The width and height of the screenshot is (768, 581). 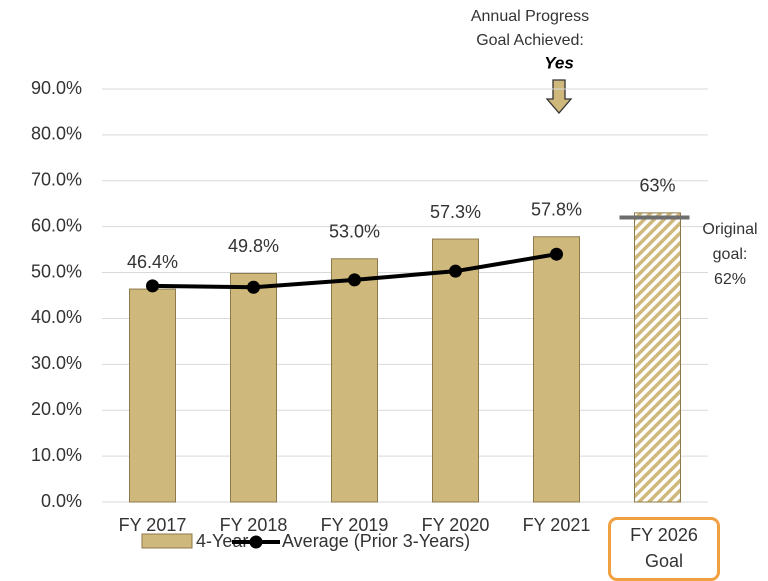 What do you see at coordinates (61, 501) in the screenshot?
I see `y-tick-label: 0.0%` at bounding box center [61, 501].